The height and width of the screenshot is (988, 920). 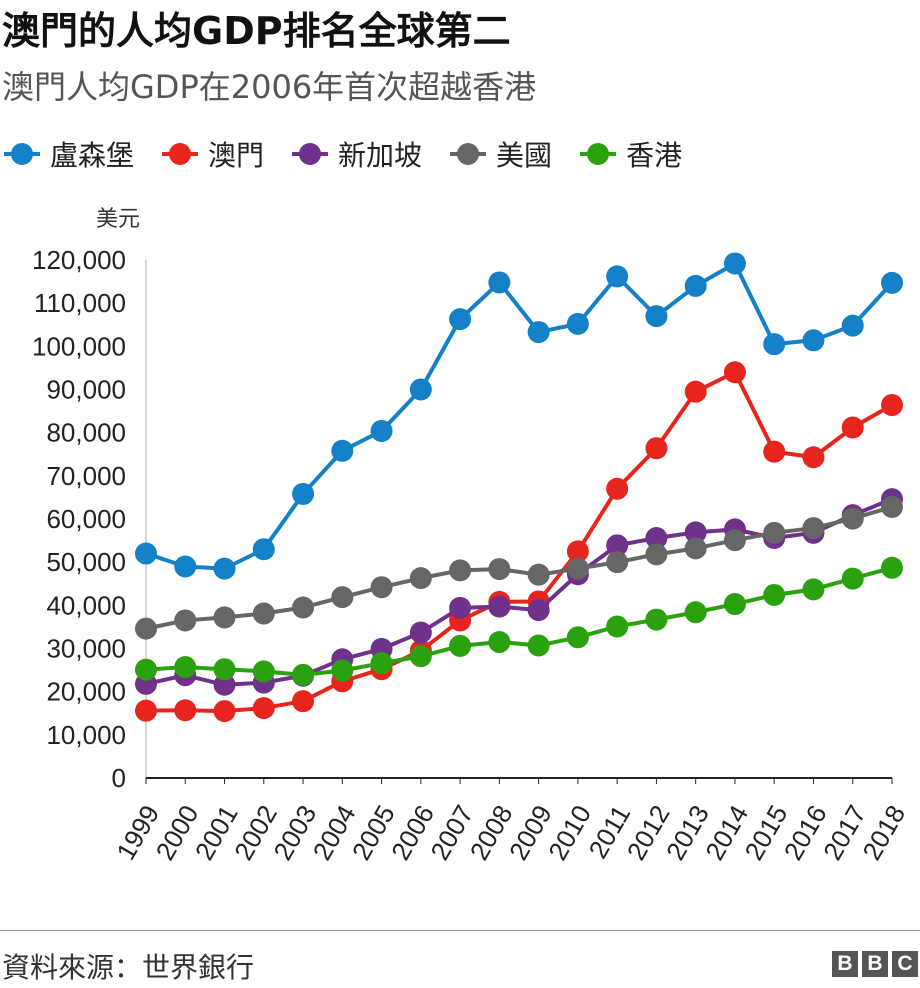 I want to click on legend-item: 盧森堡, so click(x=69, y=154).